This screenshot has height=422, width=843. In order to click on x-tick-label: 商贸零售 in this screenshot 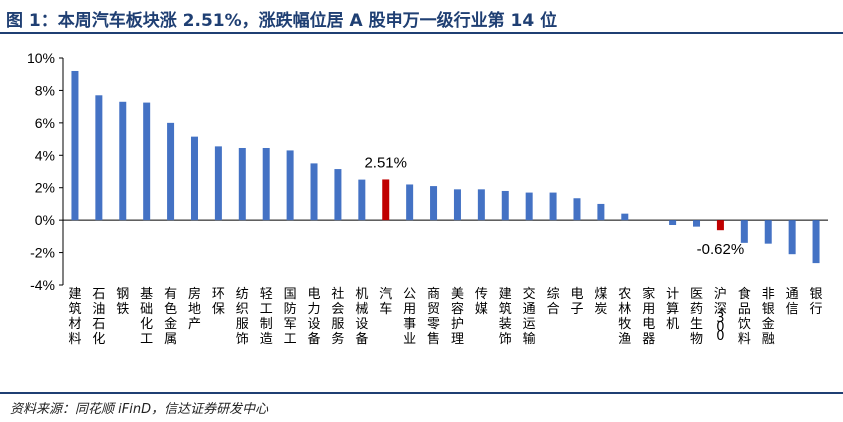, I will do `click(433, 317)`.